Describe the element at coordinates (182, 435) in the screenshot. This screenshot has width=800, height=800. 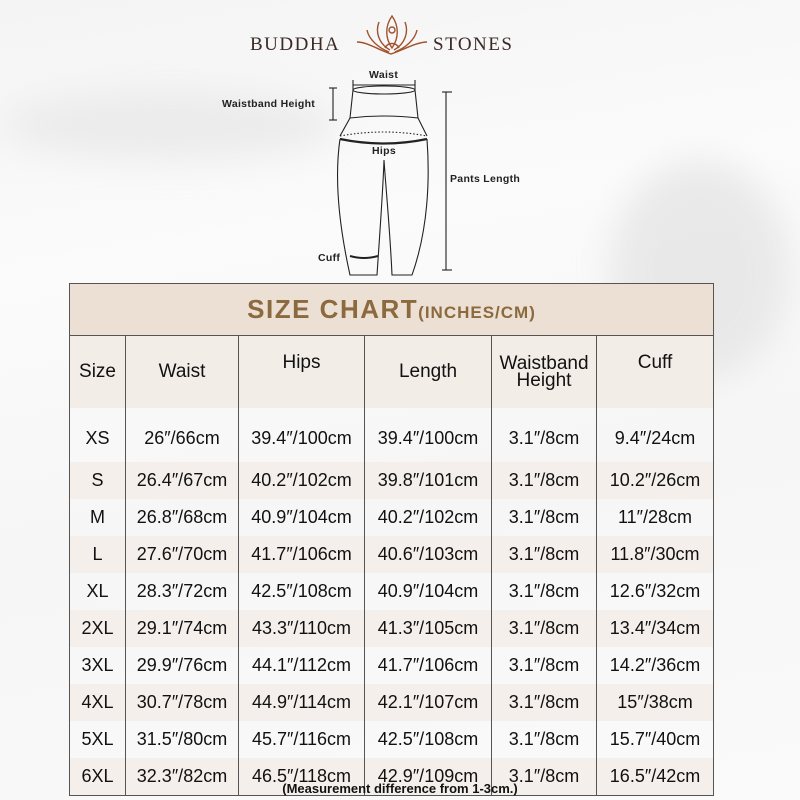
I see `cell-waist: 26″/66cm` at that location.